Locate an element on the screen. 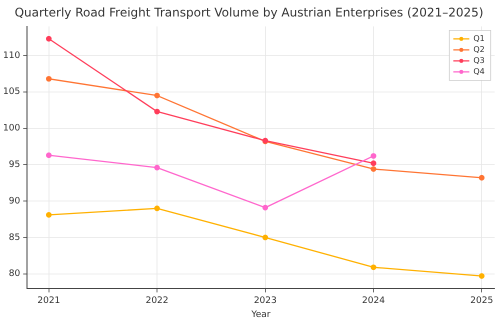 Image resolution: width=500 pixels, height=320 pixels. y-tick-label: 85 is located at coordinates (14, 237).